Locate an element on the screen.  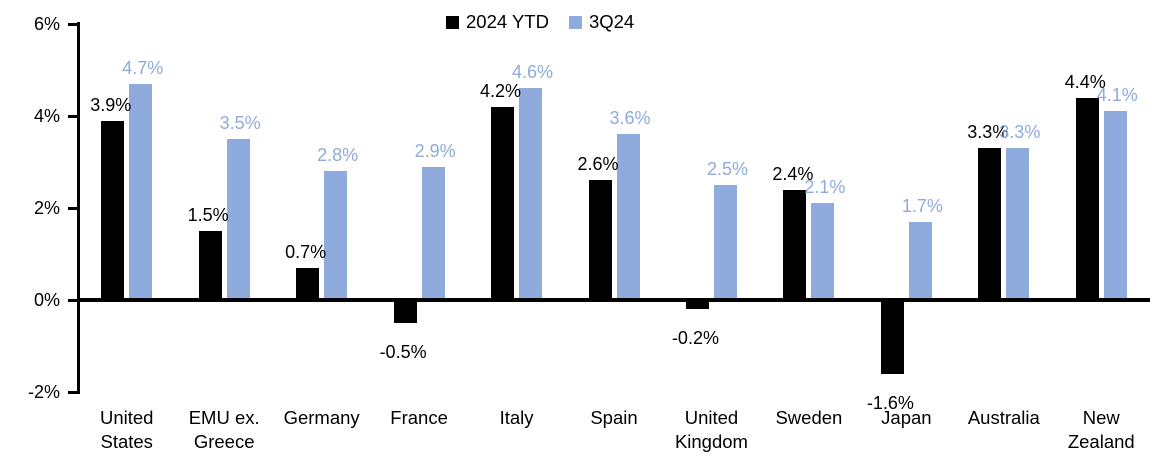
category-label-germany: Germany is located at coordinates (321, 417).